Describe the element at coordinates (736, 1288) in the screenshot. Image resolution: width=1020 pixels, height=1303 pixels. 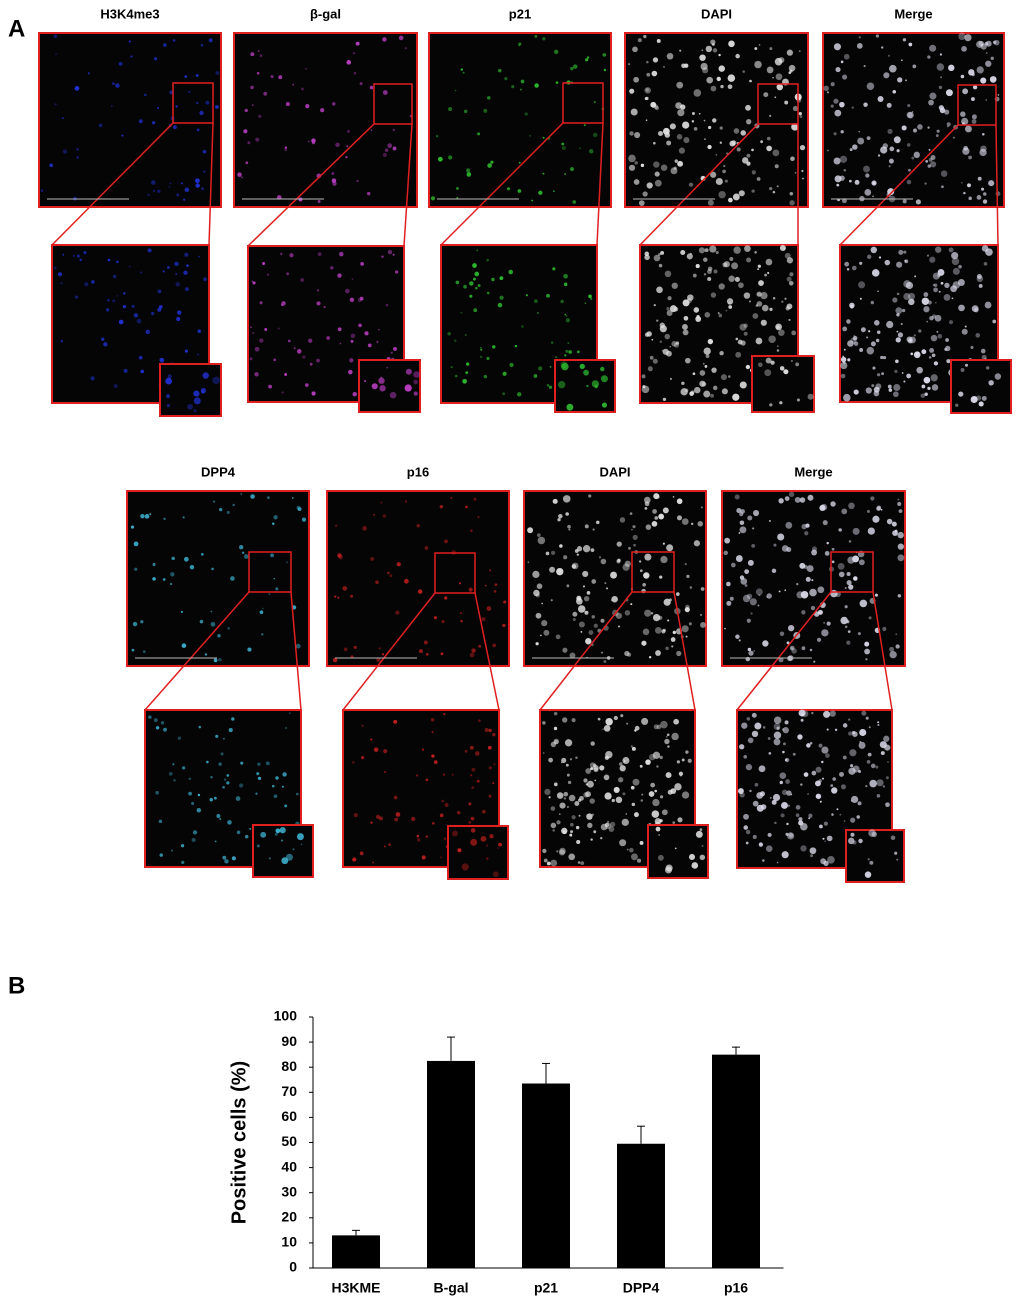
I see `x-tick-label: p16` at that location.